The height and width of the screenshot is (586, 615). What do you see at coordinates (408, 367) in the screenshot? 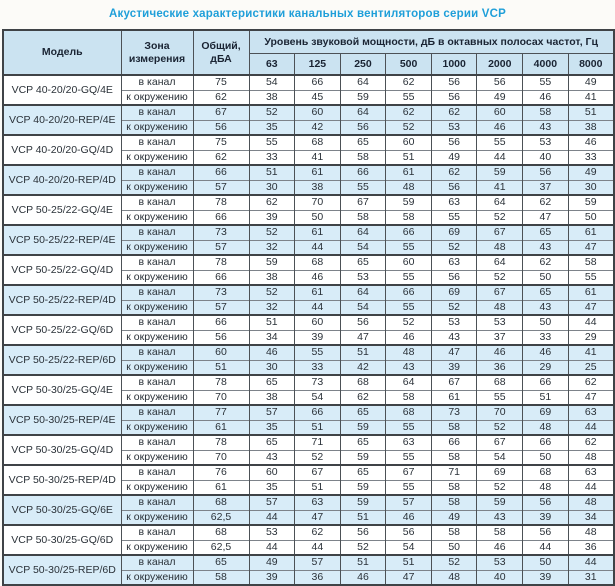
I see `band-value-cell: 43` at bounding box center [408, 367].